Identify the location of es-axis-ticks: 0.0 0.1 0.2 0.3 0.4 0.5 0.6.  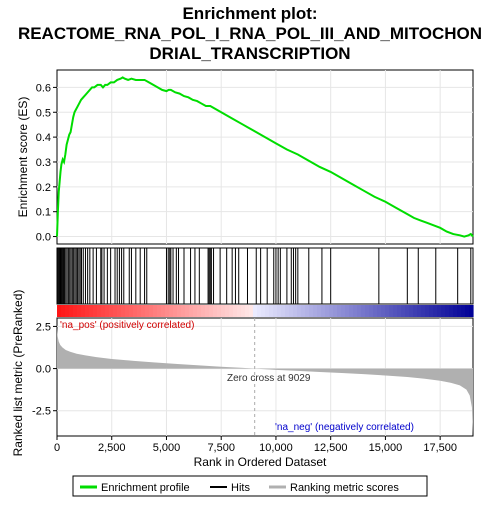
(46, 163).